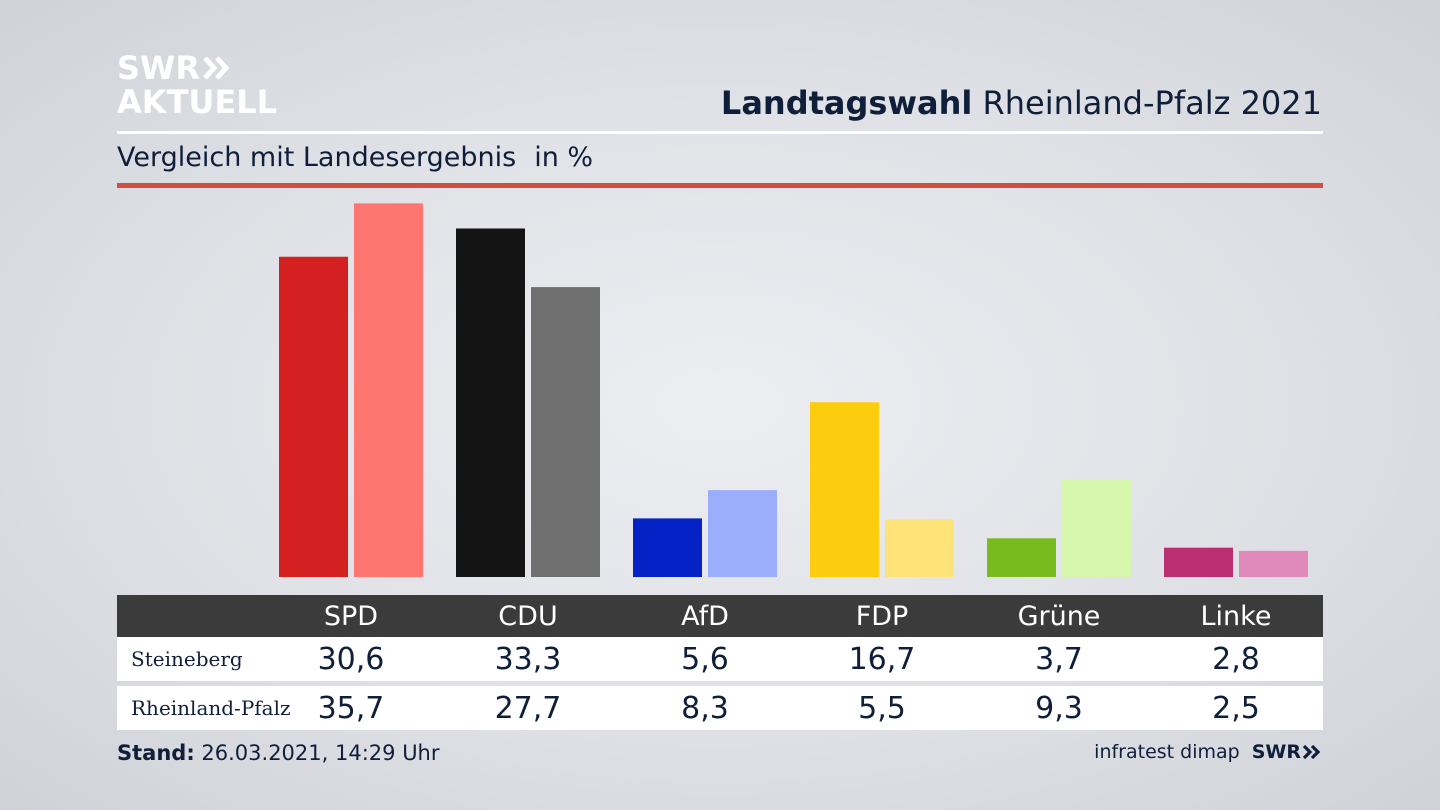 Image resolution: width=1440 pixels, height=810 pixels. What do you see at coordinates (211, 708) in the screenshot?
I see `row-label: Rheinland-Pfalz` at bounding box center [211, 708].